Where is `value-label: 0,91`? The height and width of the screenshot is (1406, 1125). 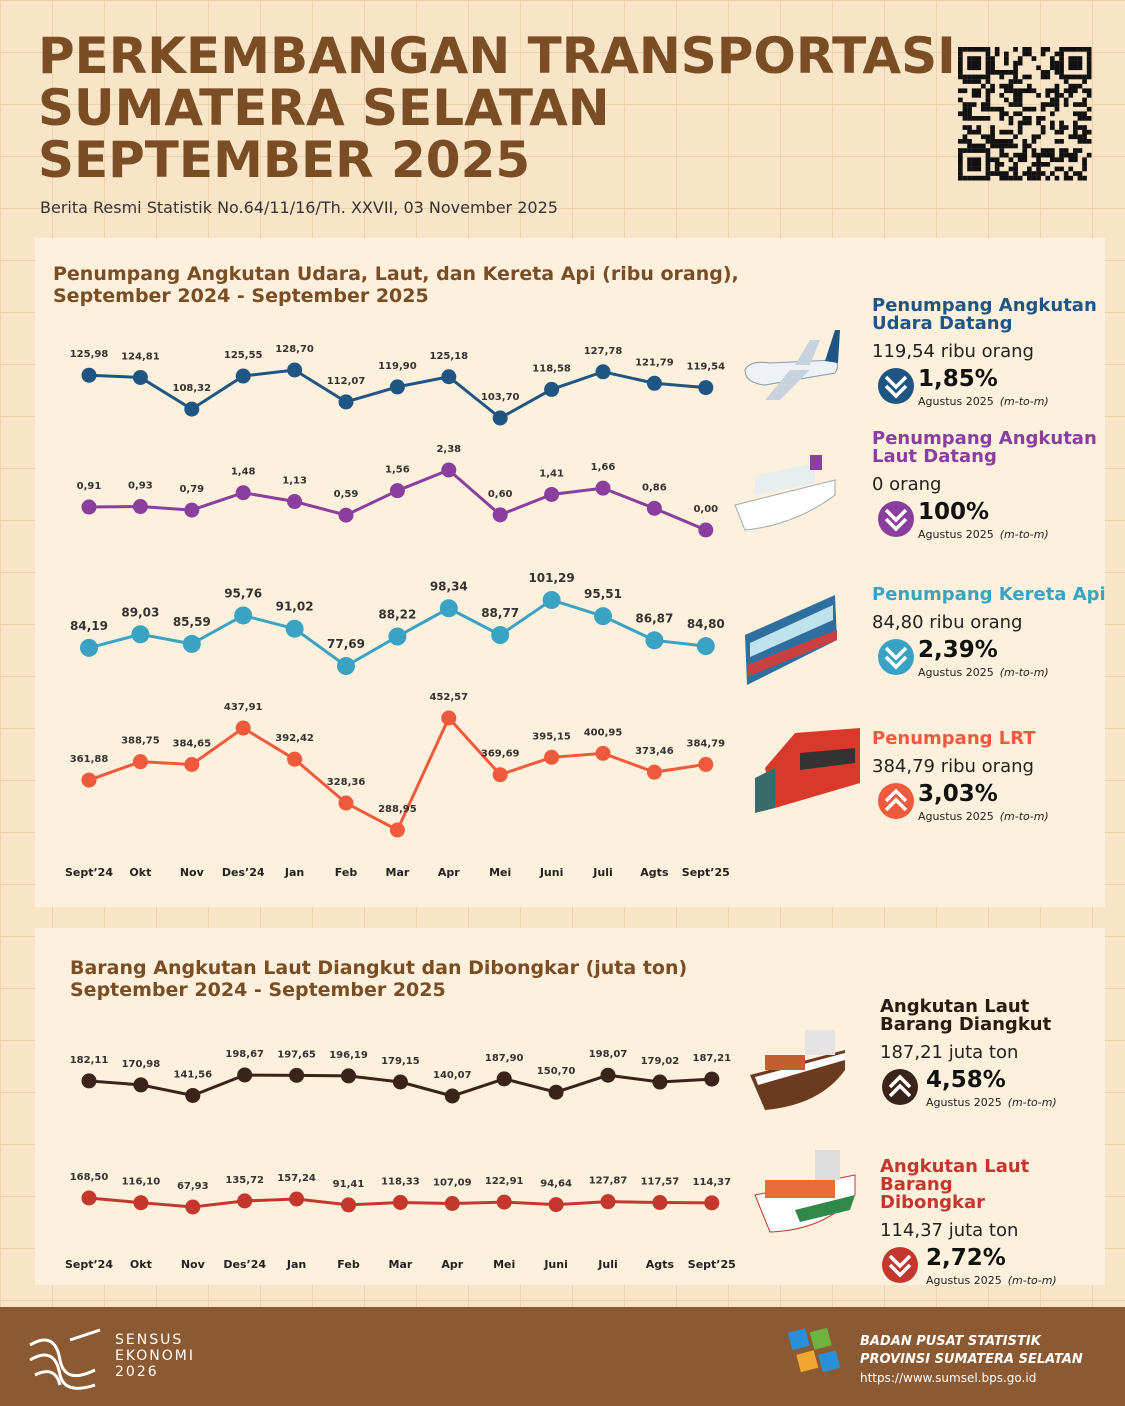 value-label: 0,91 is located at coordinates (89, 486).